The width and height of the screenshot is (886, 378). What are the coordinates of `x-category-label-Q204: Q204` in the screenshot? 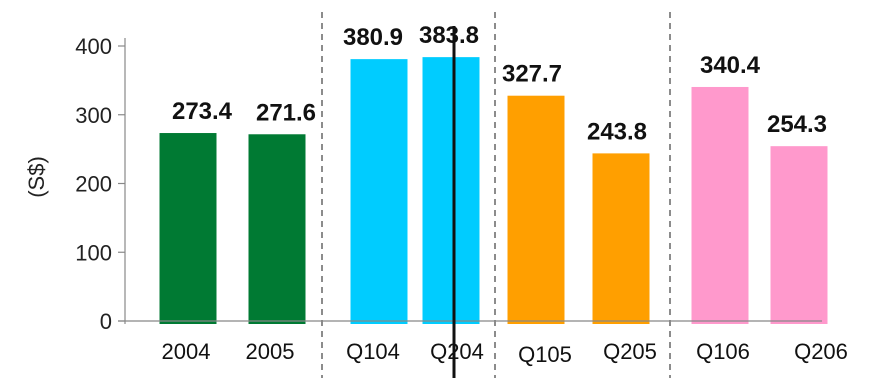 It's located at (457, 351).